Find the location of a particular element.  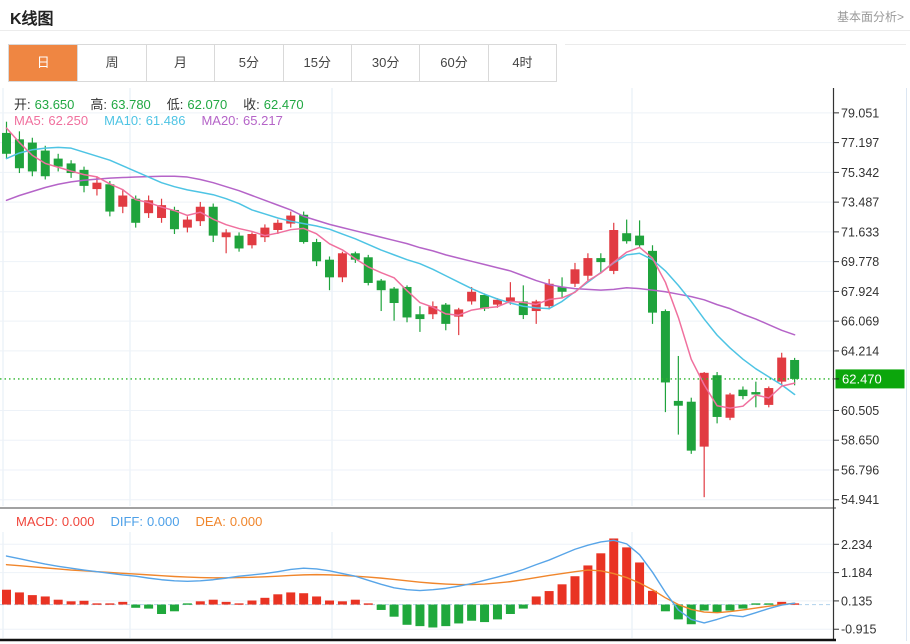

ohlc-row-open-value: 63.650 is located at coordinates (54, 104).